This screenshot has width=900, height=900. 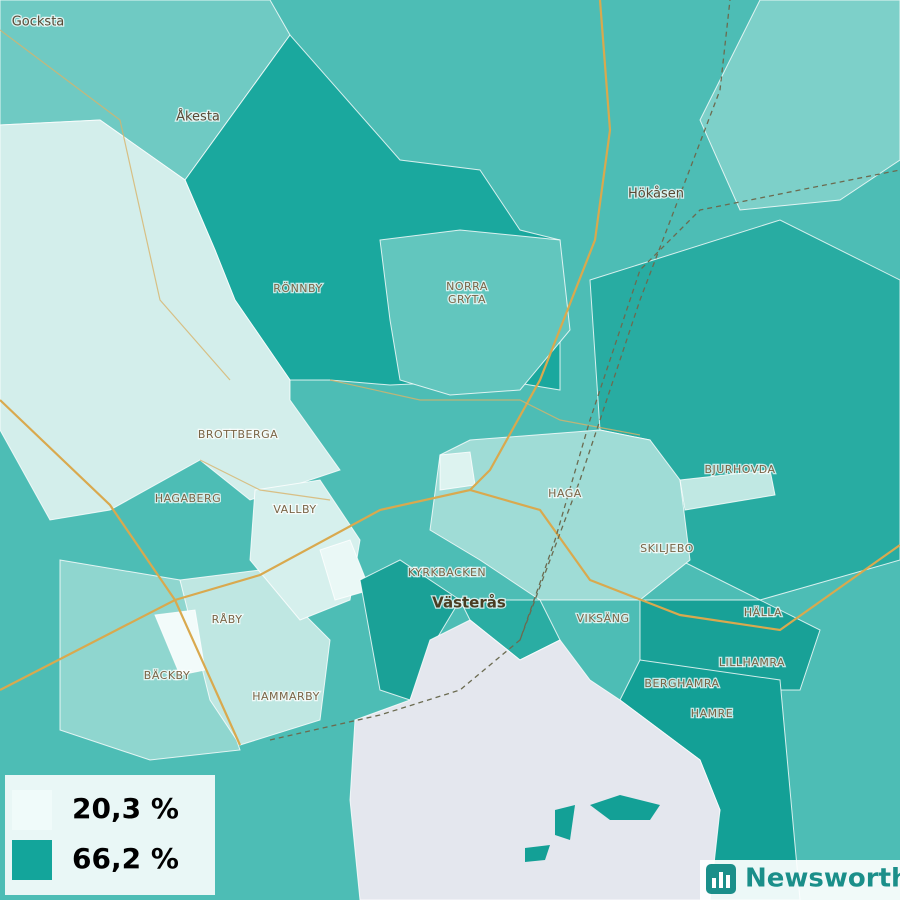 What do you see at coordinates (763, 612) in the screenshot?
I see `place-label: HÄLLA` at bounding box center [763, 612].